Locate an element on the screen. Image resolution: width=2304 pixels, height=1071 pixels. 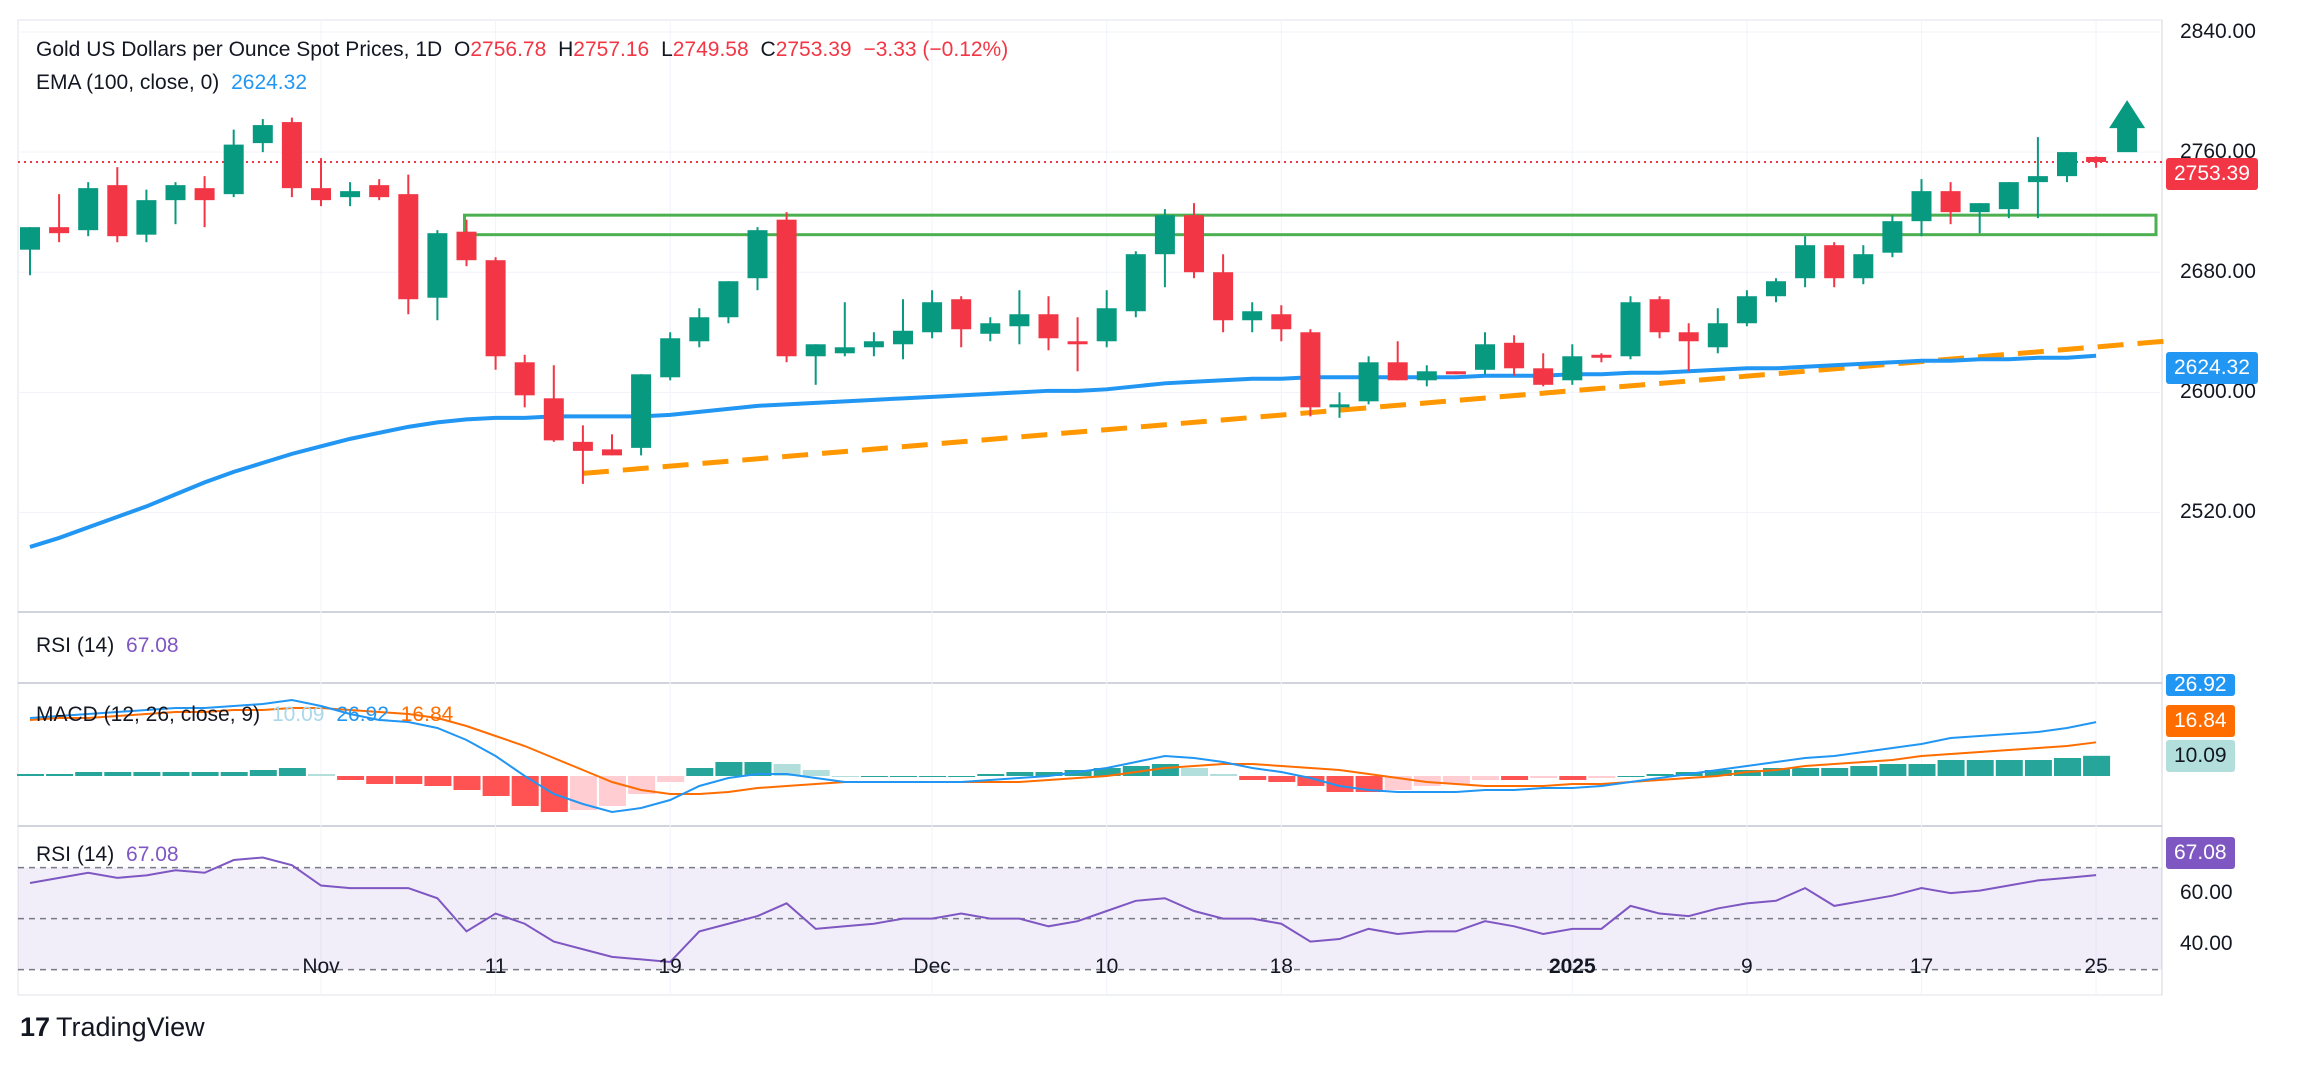
price-tag: 2753.39 is located at coordinates (2212, 174).